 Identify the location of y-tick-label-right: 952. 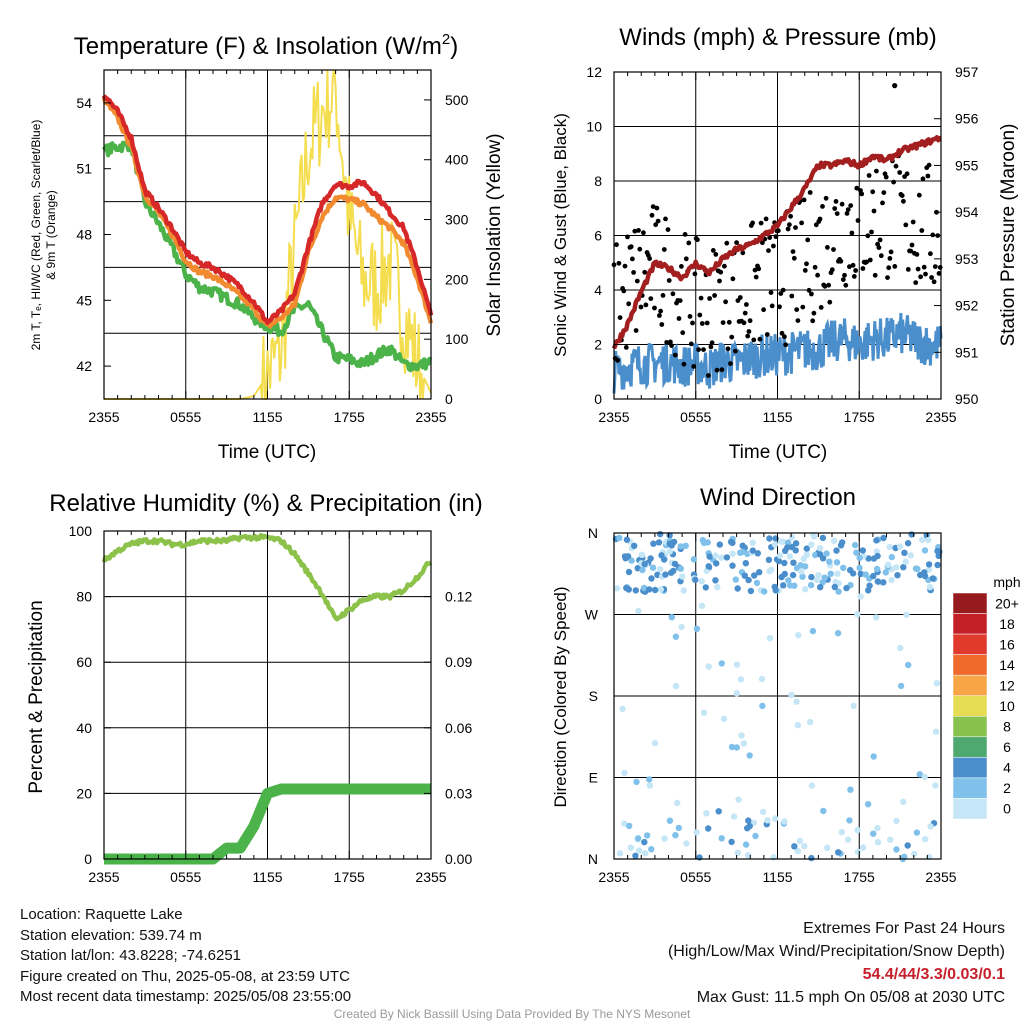
(967, 306).